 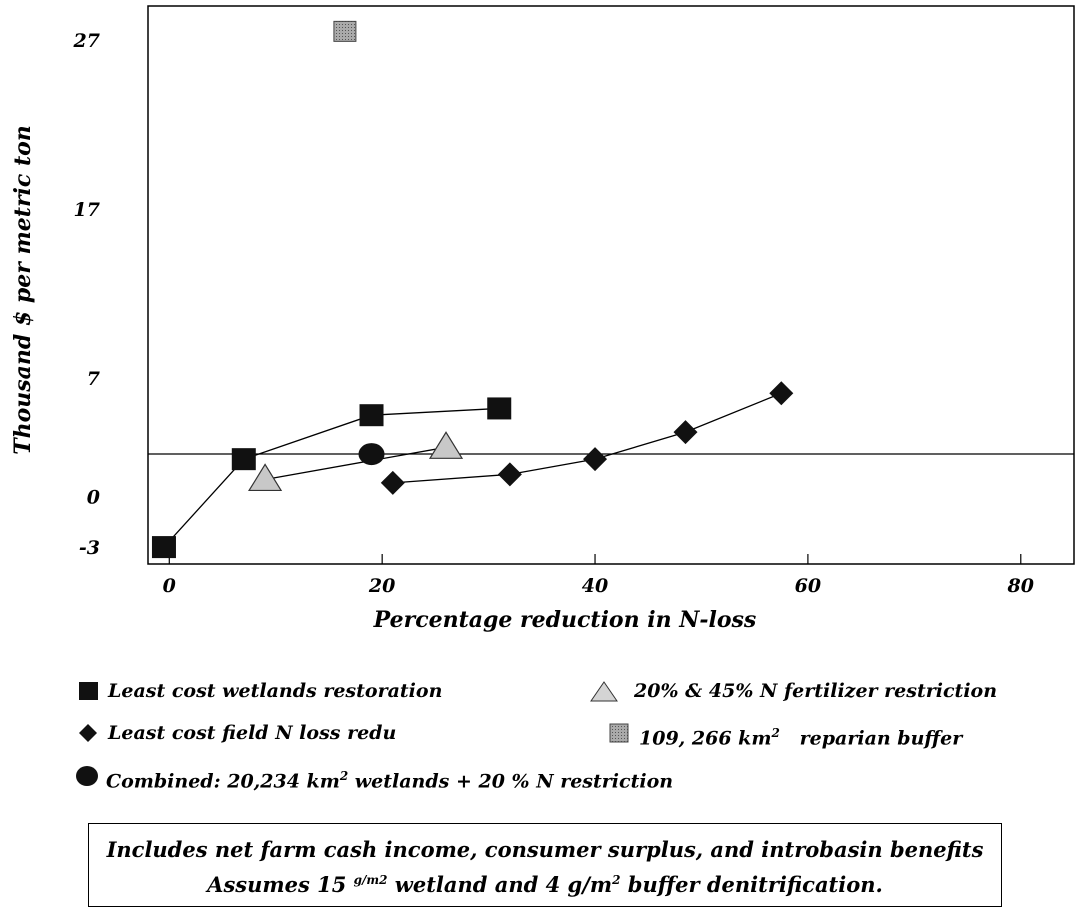 What do you see at coordinates (87, 776) in the screenshot?
I see `circle-marker-icon` at bounding box center [87, 776].